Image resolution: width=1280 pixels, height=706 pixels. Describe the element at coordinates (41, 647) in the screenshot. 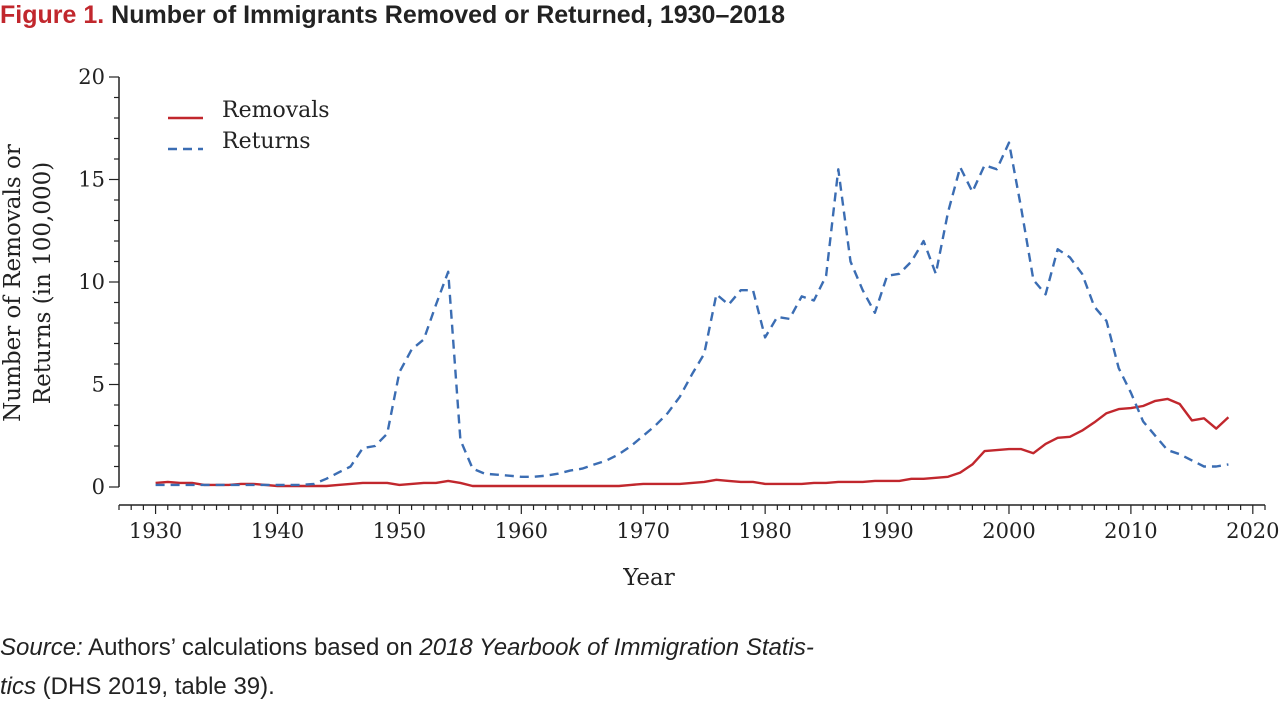

I see `source-label: Source:` at that location.